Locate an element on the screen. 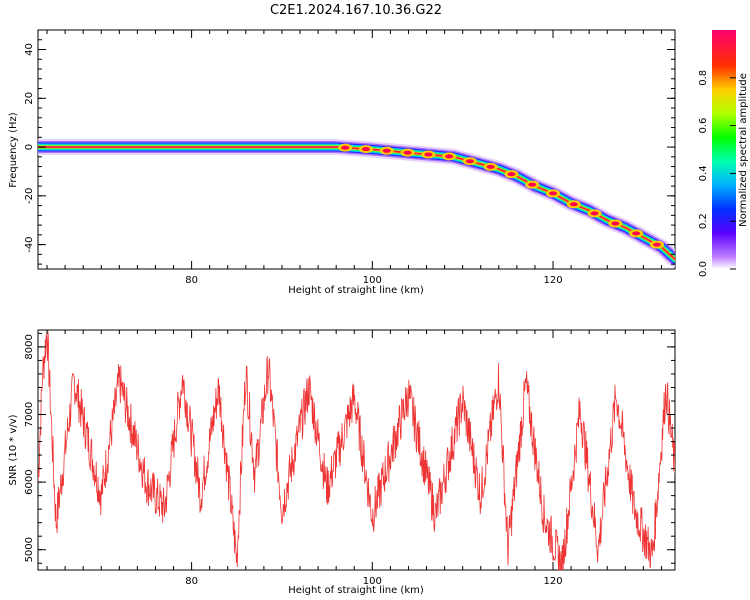 This screenshot has height=600, width=750. colorbar-tick-label: 0.4 is located at coordinates (703, 173).